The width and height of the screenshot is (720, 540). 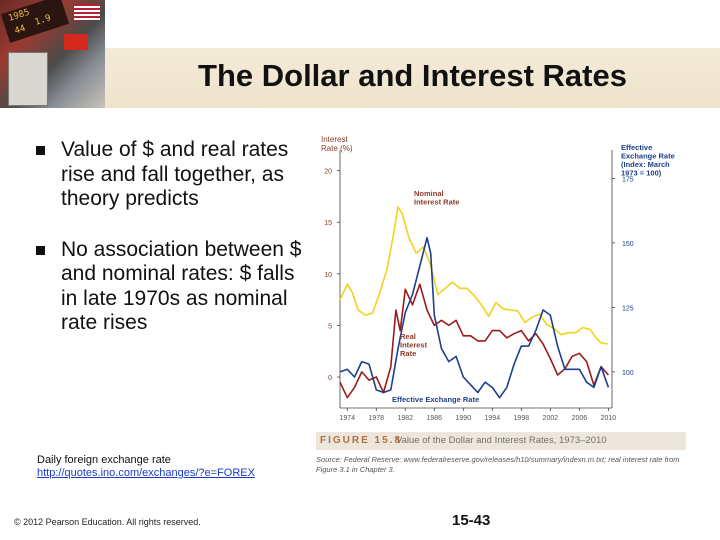 What do you see at coordinates (376, 418) in the screenshot?
I see `x-tick-label: 1978` at bounding box center [376, 418].